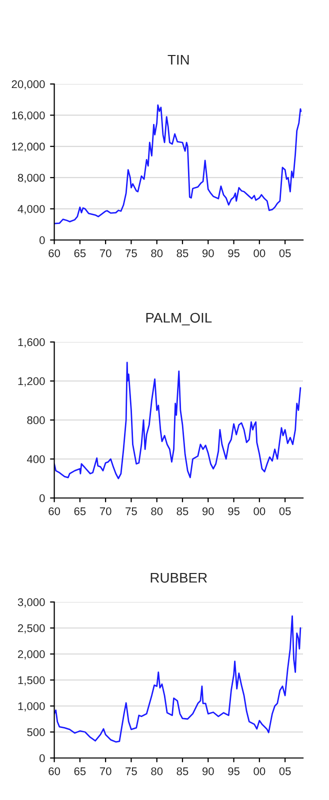 The height and width of the screenshot is (800, 329). I want to click on y-tick-label: 16,000, so click(28, 116).